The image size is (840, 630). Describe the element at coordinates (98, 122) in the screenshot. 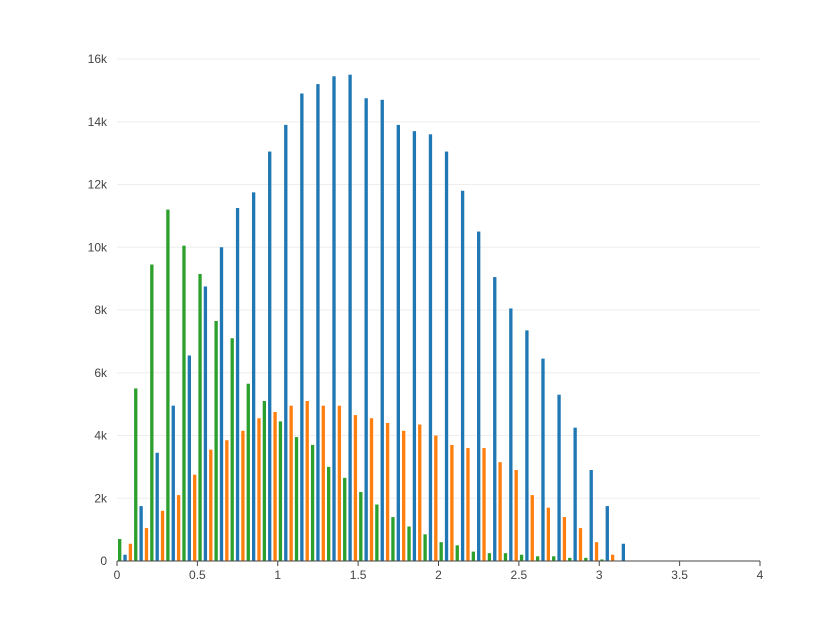

I see `y-tick-label: 14k` at that location.